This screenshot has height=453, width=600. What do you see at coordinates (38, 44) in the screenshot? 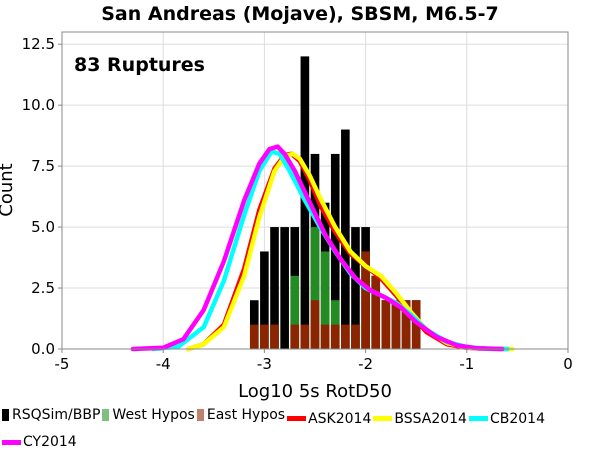
I see `y-tick-label: 12.5` at bounding box center [38, 44].